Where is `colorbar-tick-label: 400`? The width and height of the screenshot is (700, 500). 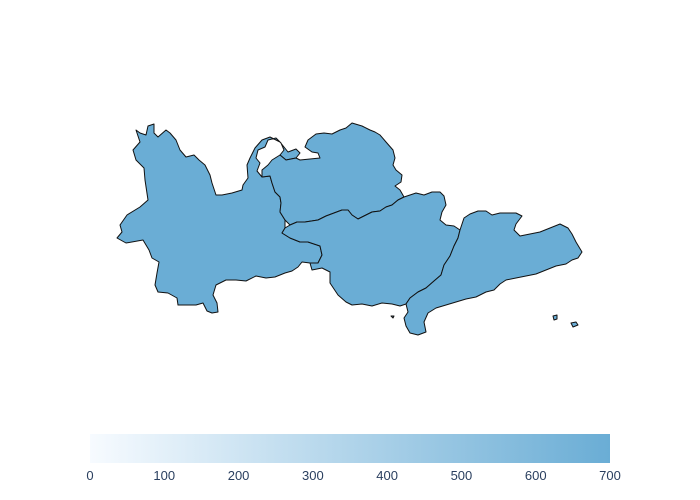 colorbar-tick-label: 400 is located at coordinates (387, 475).